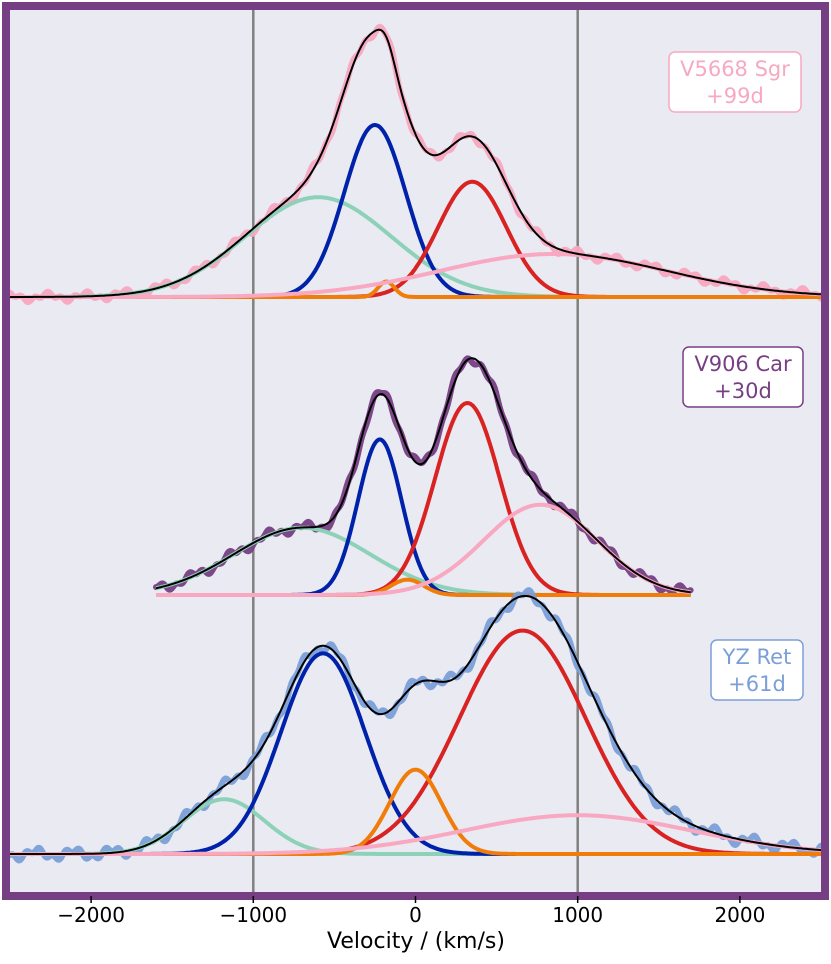 This screenshot has height=964, width=831. I want to click on x-tick-label: 0, so click(415, 915).